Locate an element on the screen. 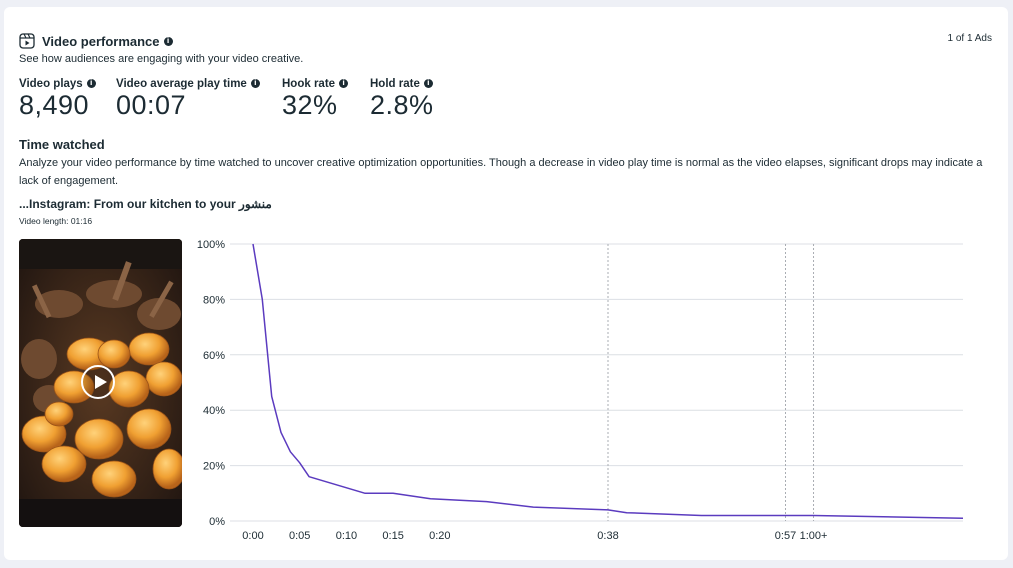  metric-hook-rate: Hook rate i 32% is located at coordinates (315, 99).